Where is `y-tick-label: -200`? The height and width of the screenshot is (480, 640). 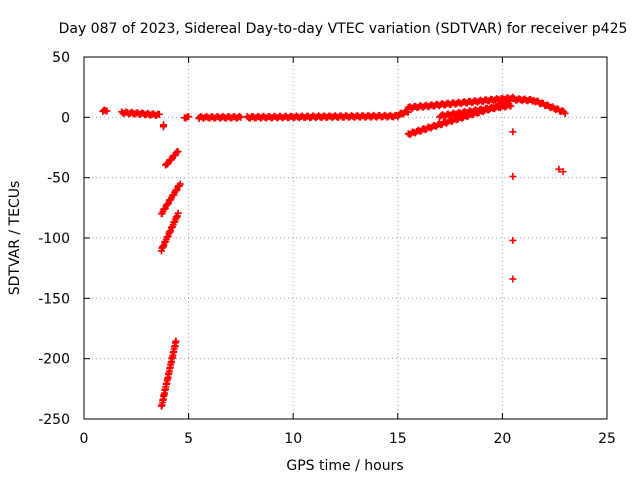 y-tick-label: -200 is located at coordinates (54, 360).